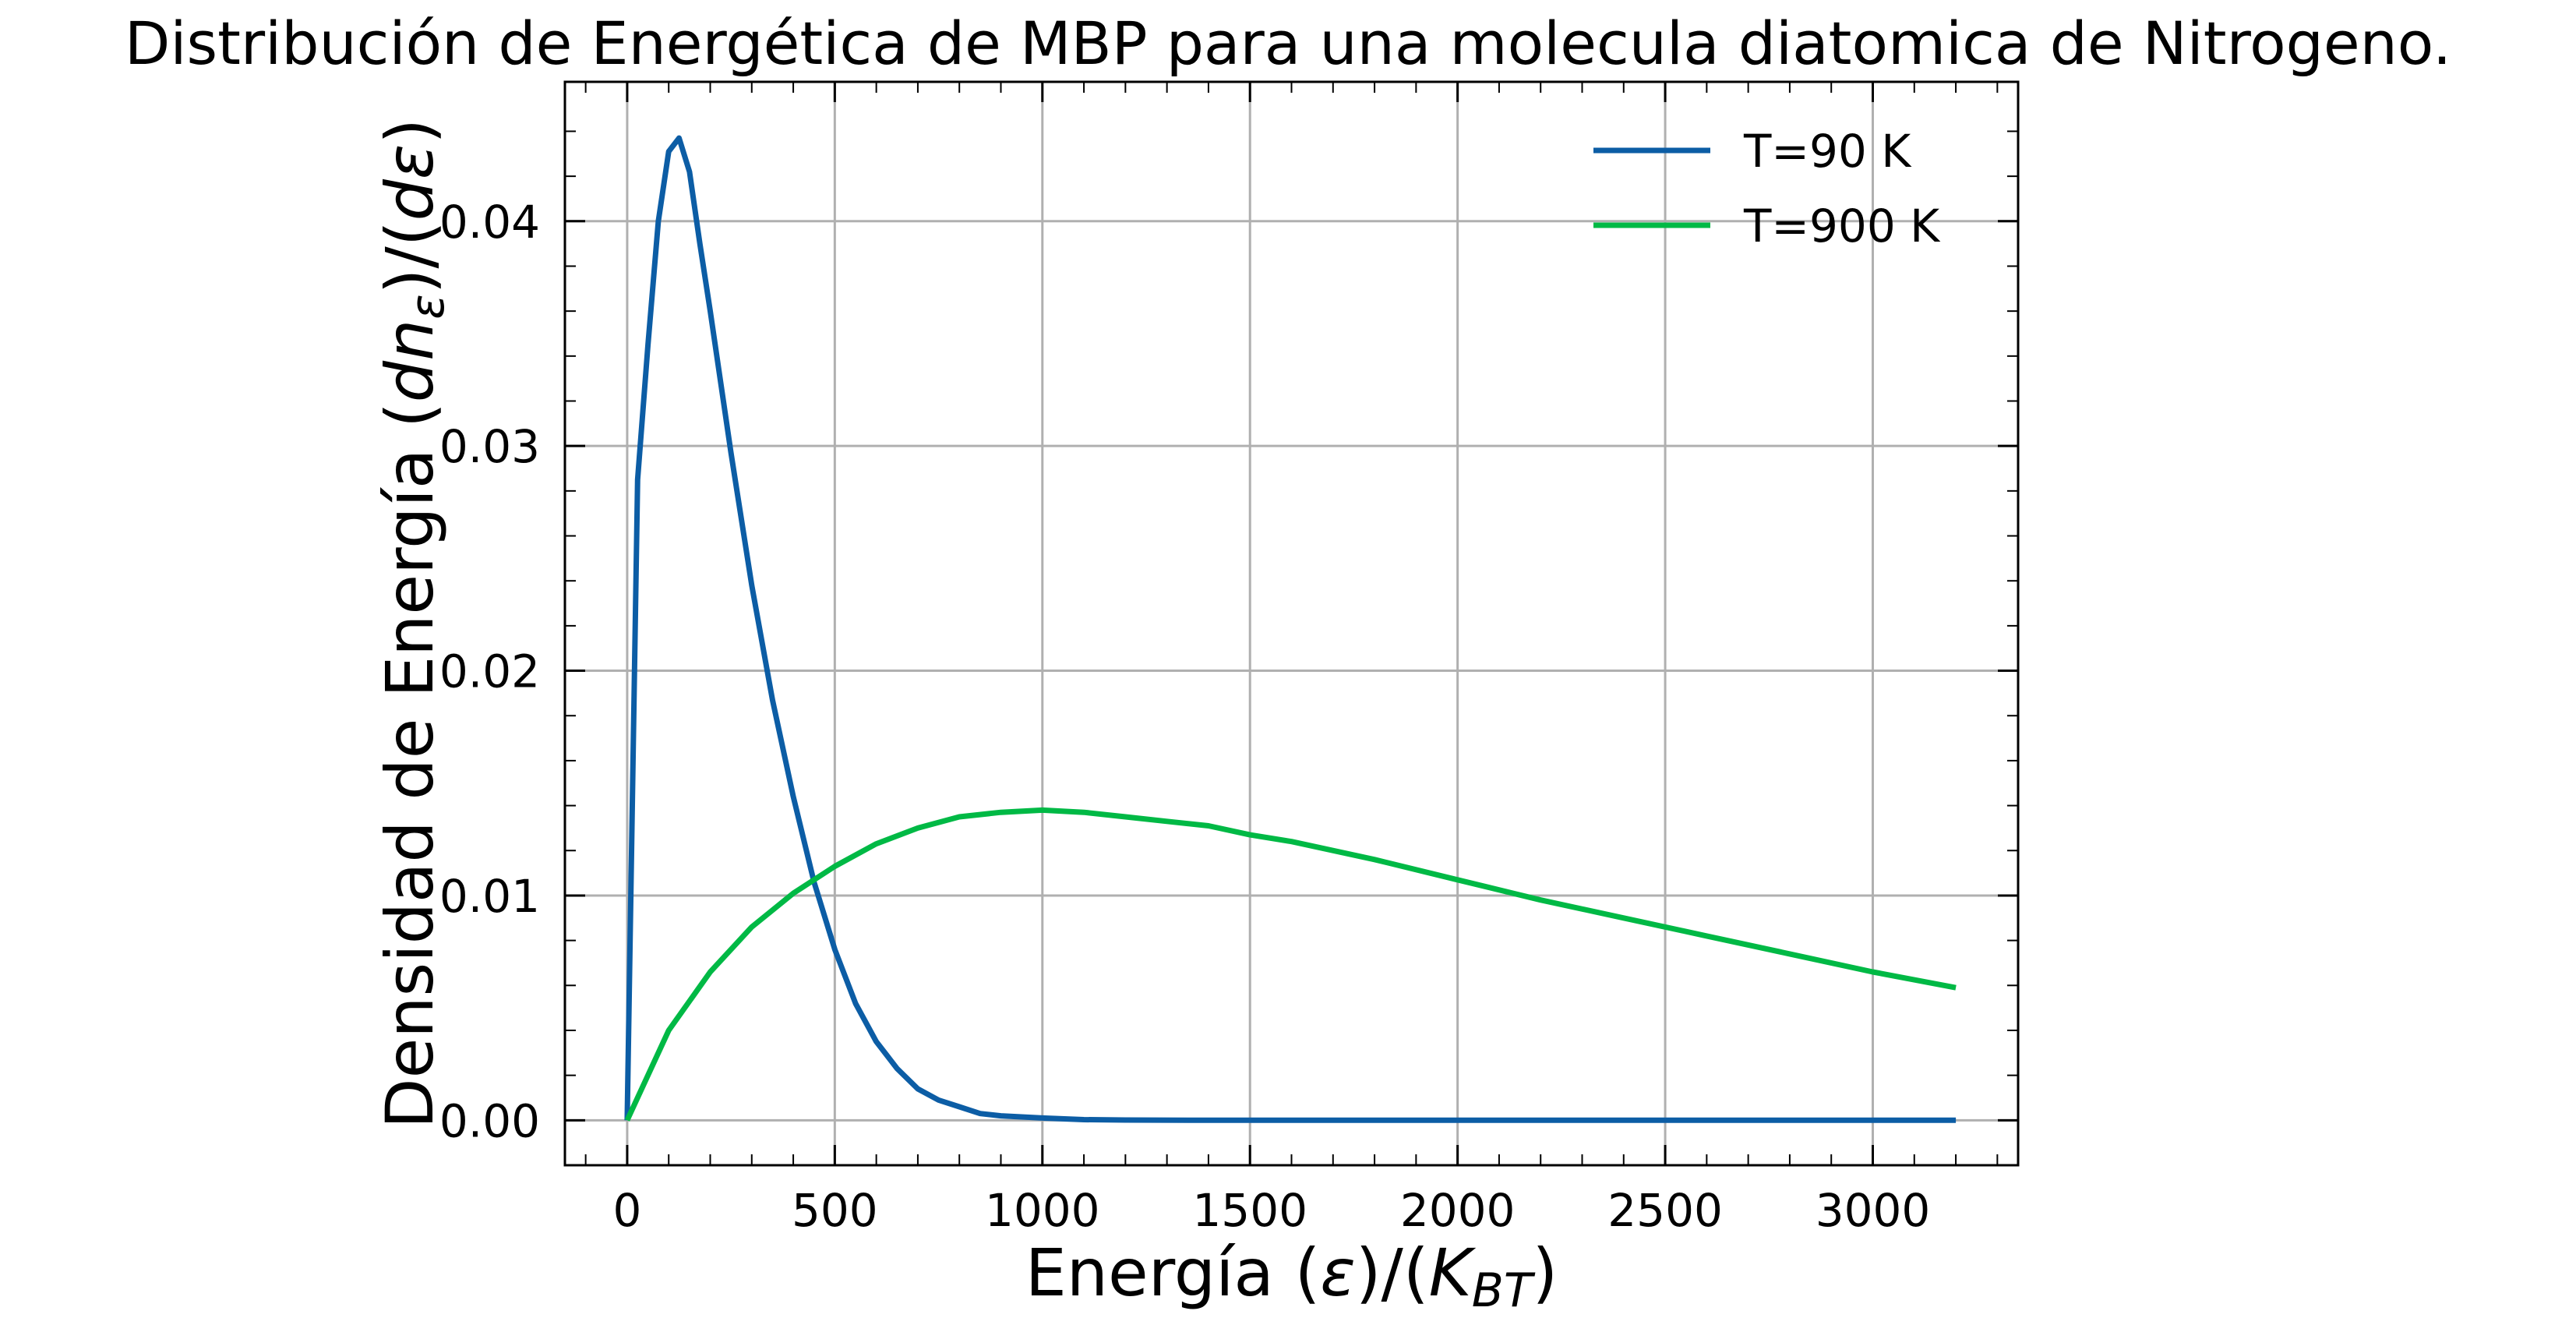  I want to click on x-tick-label: 0, so click(626, 1210).